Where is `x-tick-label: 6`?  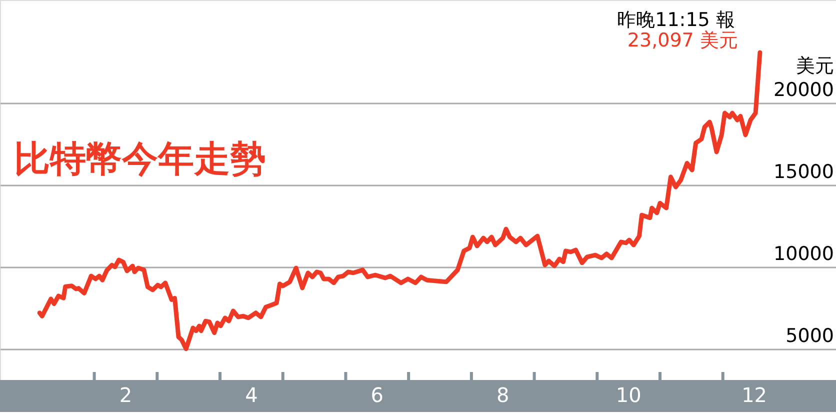 x-tick-label: 6 is located at coordinates (377, 395).